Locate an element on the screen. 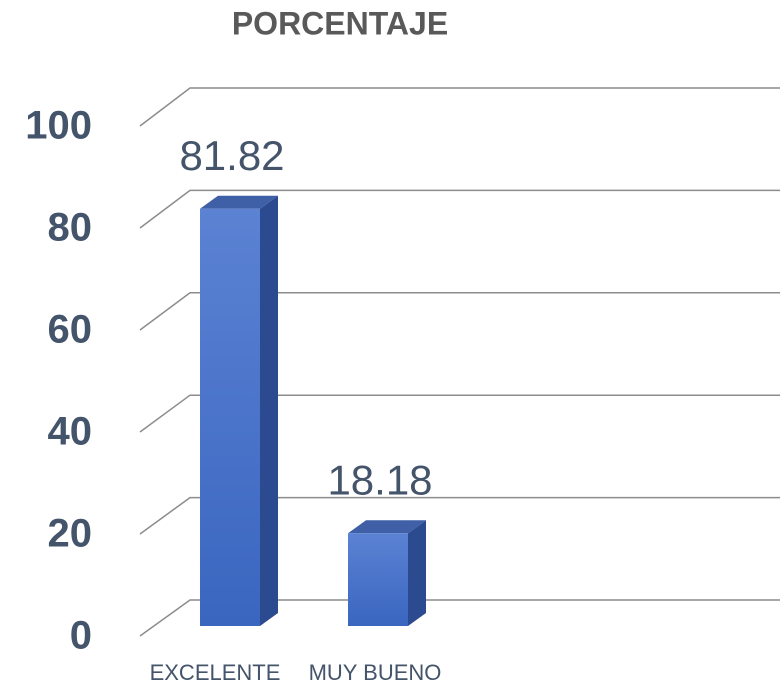  y-tick-label: 0 is located at coordinates (81, 636).